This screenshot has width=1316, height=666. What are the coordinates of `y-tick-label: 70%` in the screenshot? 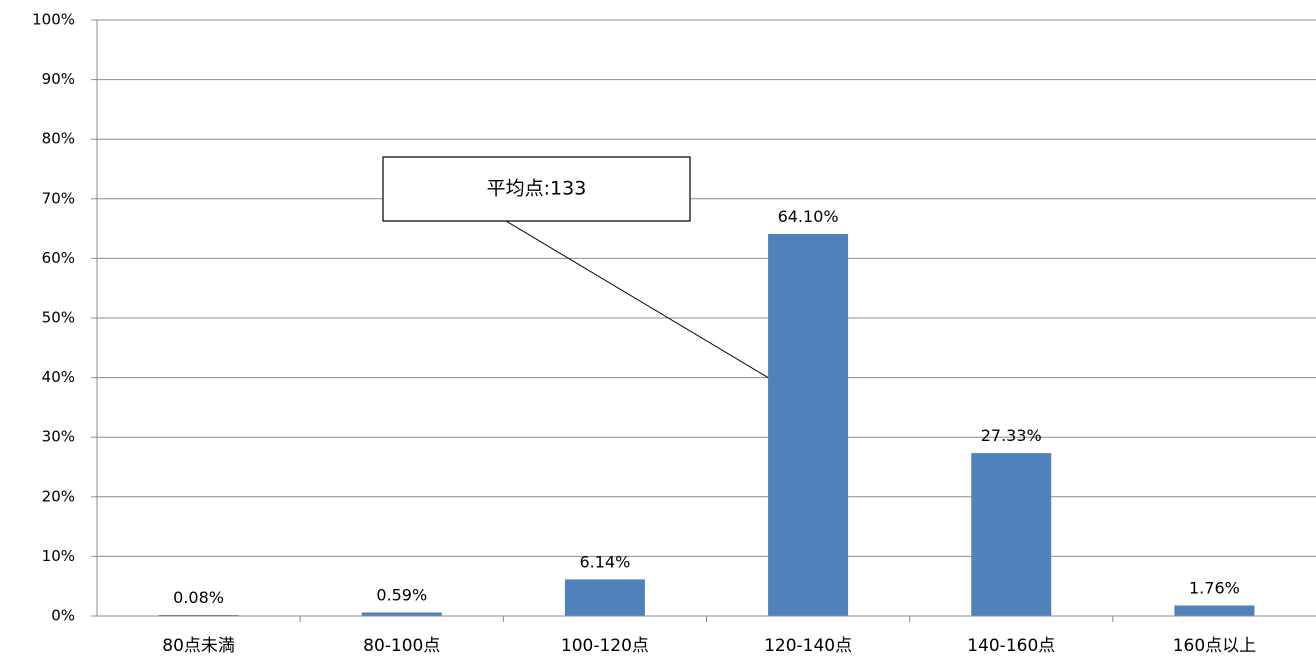 It's located at (58, 198).